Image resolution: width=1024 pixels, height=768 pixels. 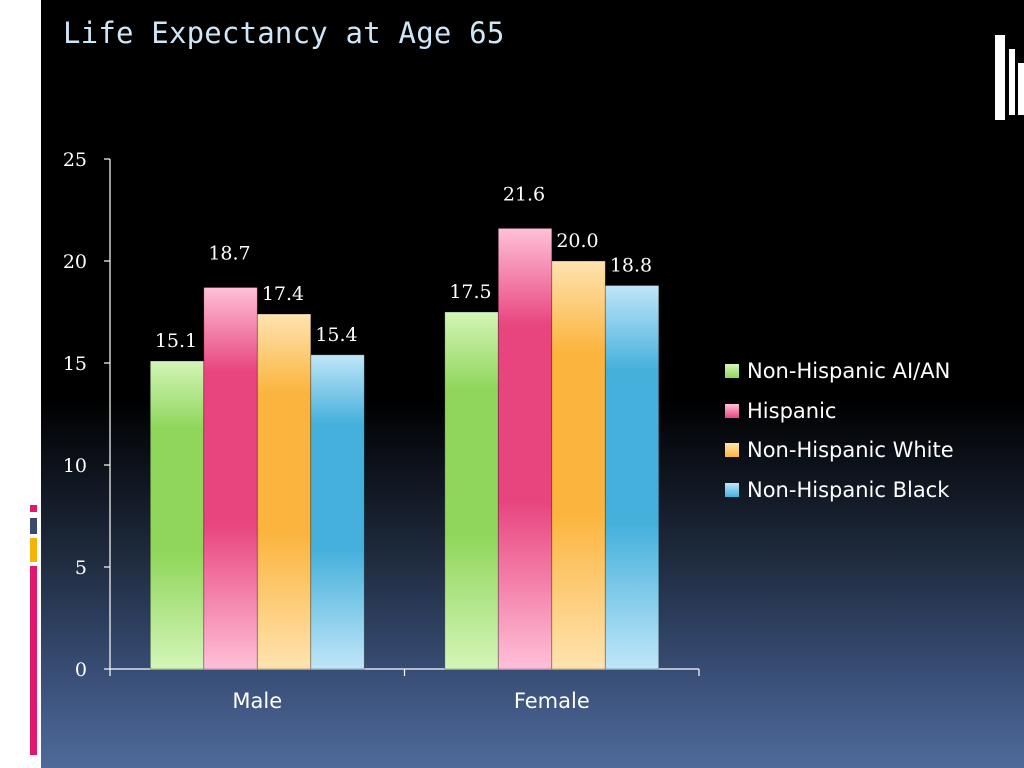 What do you see at coordinates (283, 294) in the screenshot?
I see `data-label: 17.4` at bounding box center [283, 294].